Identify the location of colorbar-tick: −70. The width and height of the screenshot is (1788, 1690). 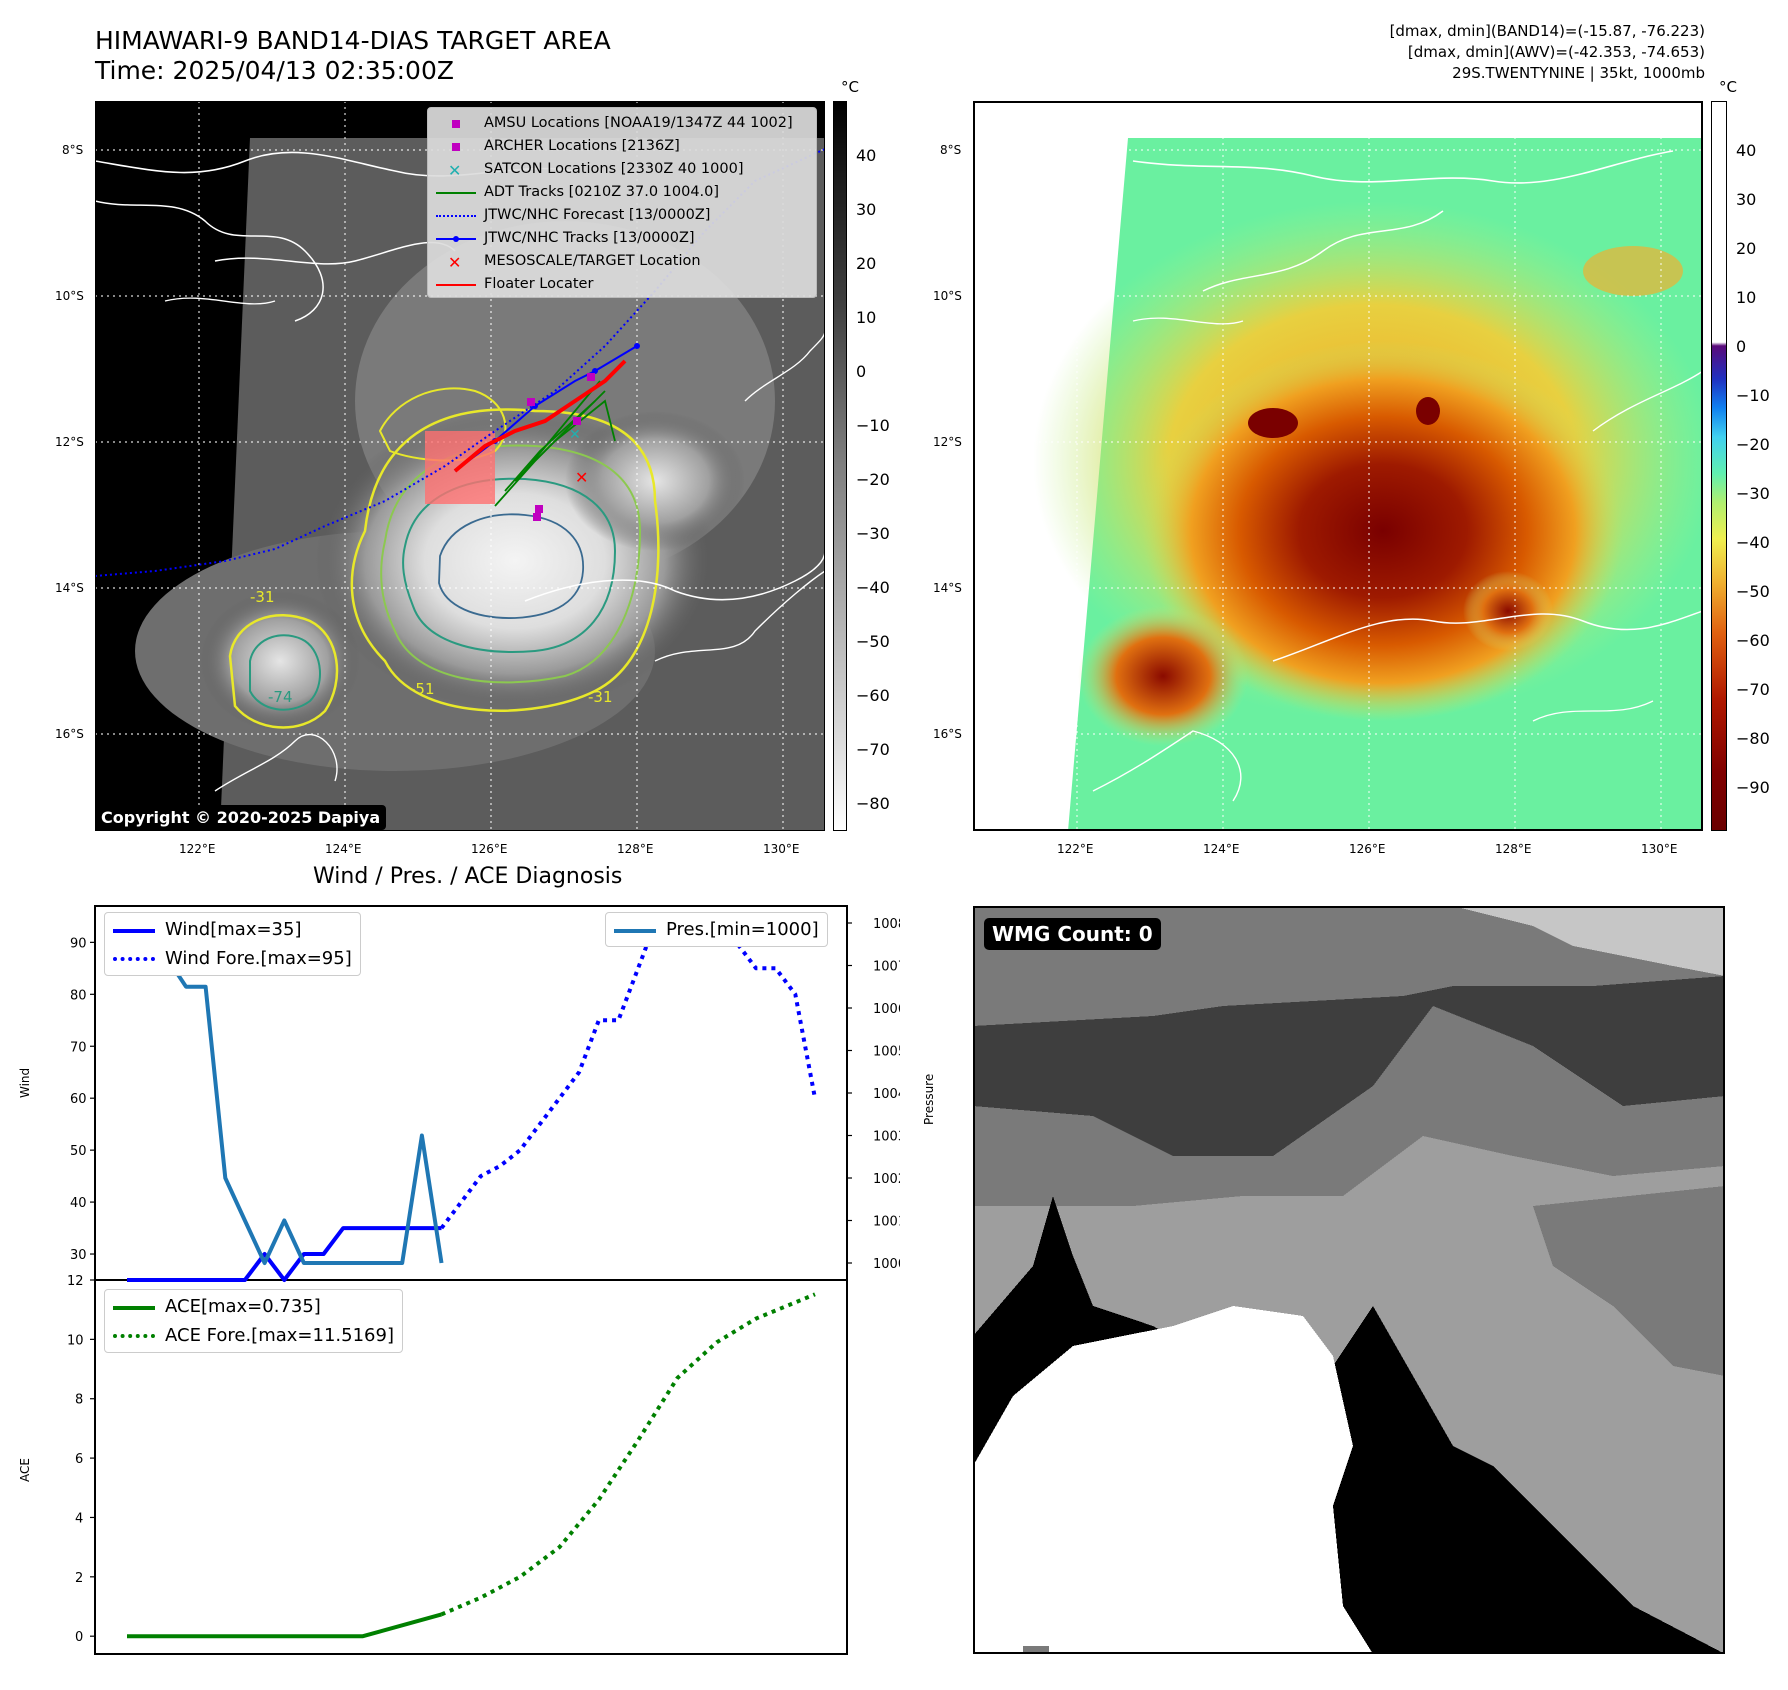
(1753, 689).